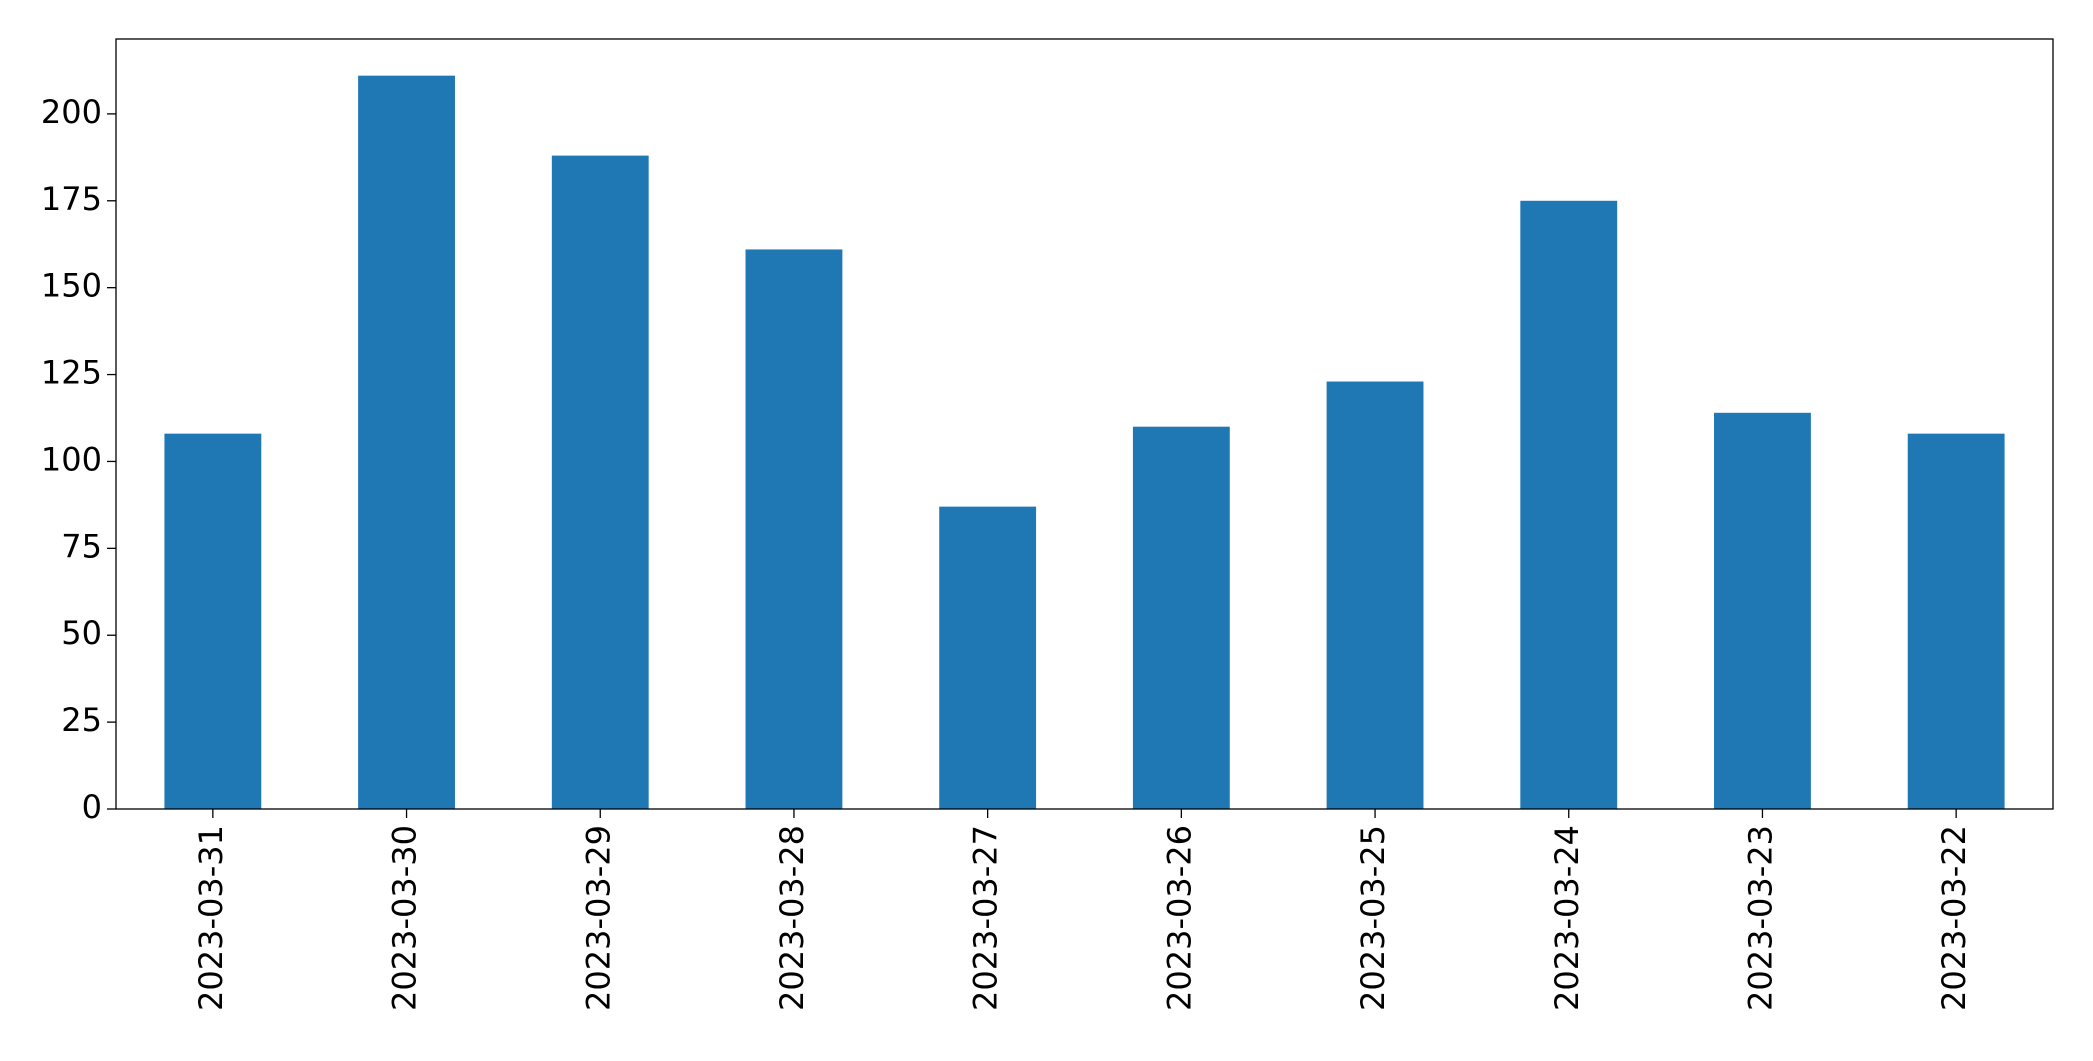 The width and height of the screenshot is (2093, 1061). Describe the element at coordinates (1567, 918) in the screenshot. I see `x-tick-label: 2023-03-24` at that location.